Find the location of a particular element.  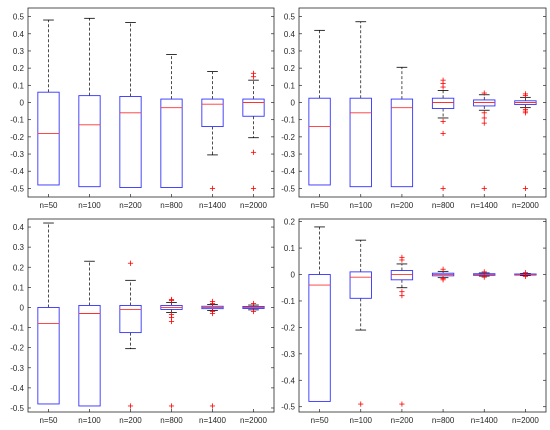

boxplot-n=2000 is located at coordinates (253, 131).